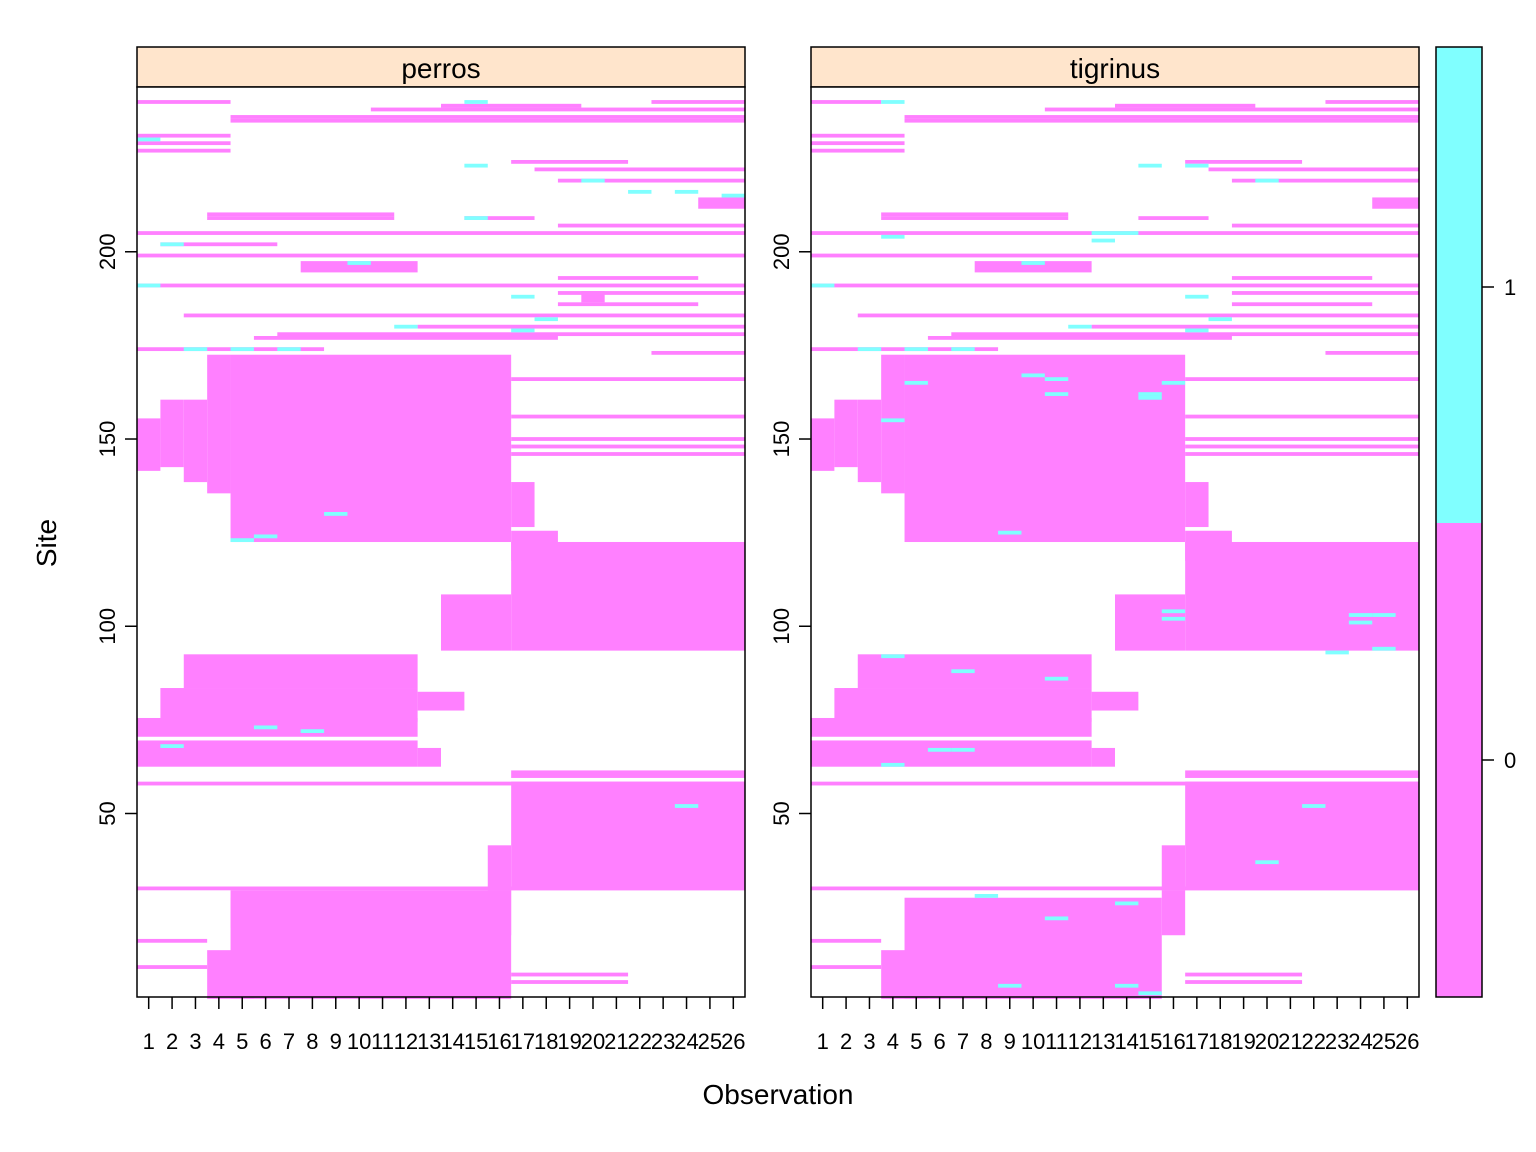 This screenshot has height=1152, width=1536. I want to click on x-tick-label: 21, so click(616, 1041).